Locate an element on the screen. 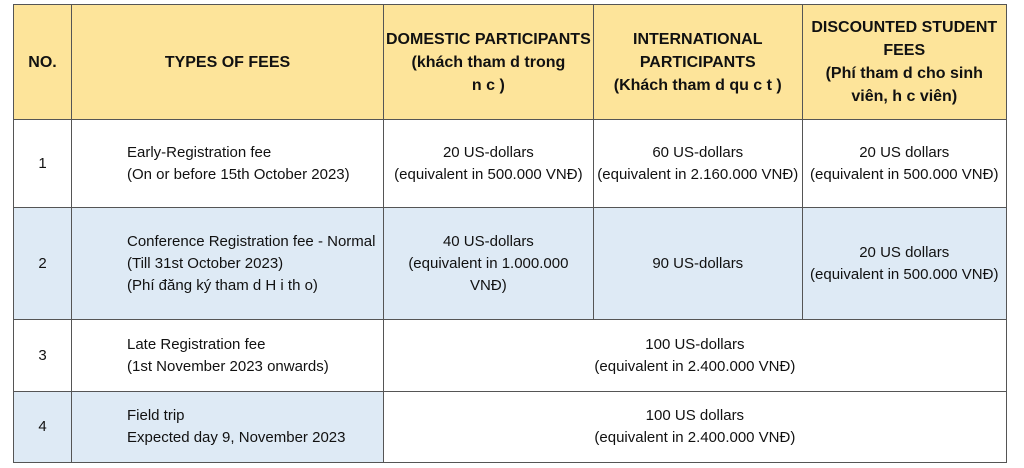 The image size is (1024, 468). header-types: TYPES OF FEES is located at coordinates (227, 62).